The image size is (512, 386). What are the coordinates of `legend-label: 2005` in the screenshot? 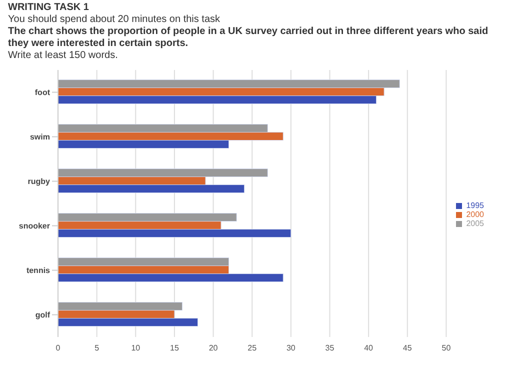 It's located at (475, 223).